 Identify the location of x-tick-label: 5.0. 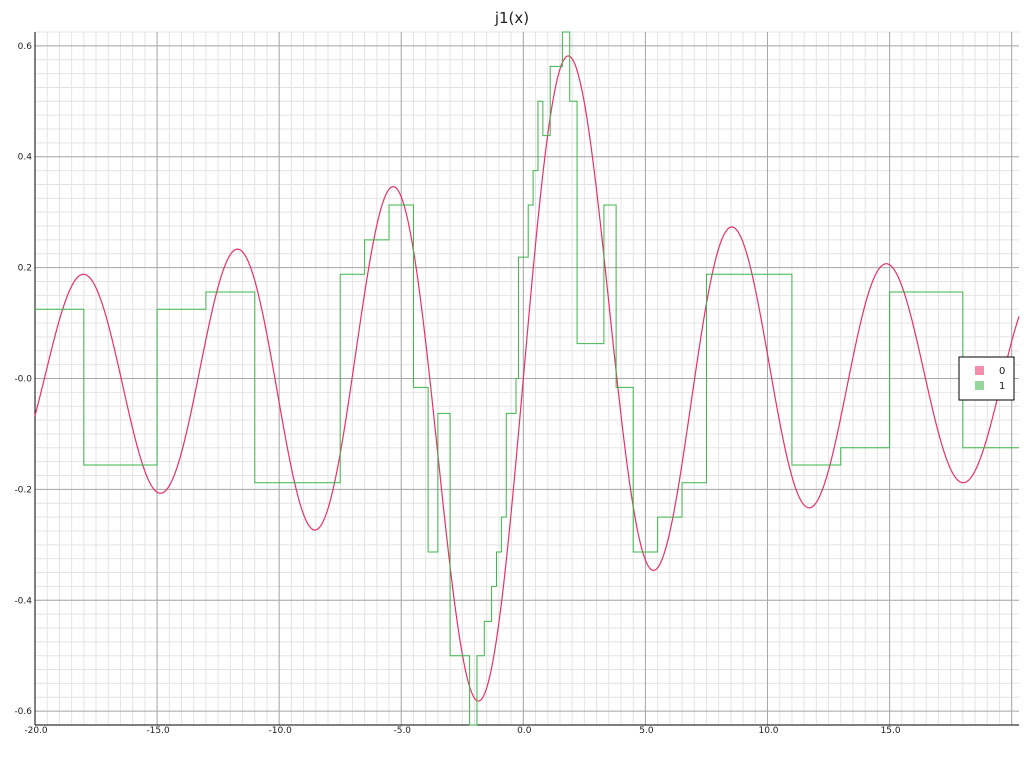
(646, 731).